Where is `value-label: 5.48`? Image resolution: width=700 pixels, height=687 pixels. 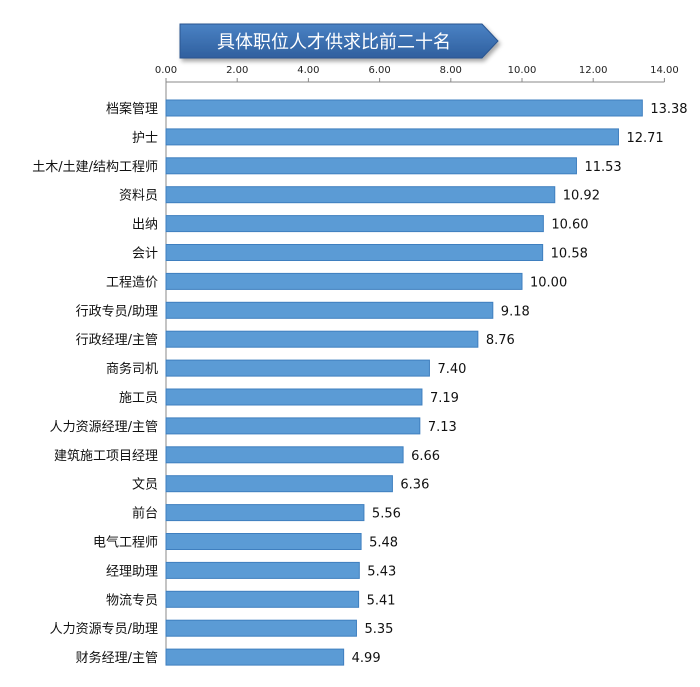 value-label: 5.48 is located at coordinates (383, 543).